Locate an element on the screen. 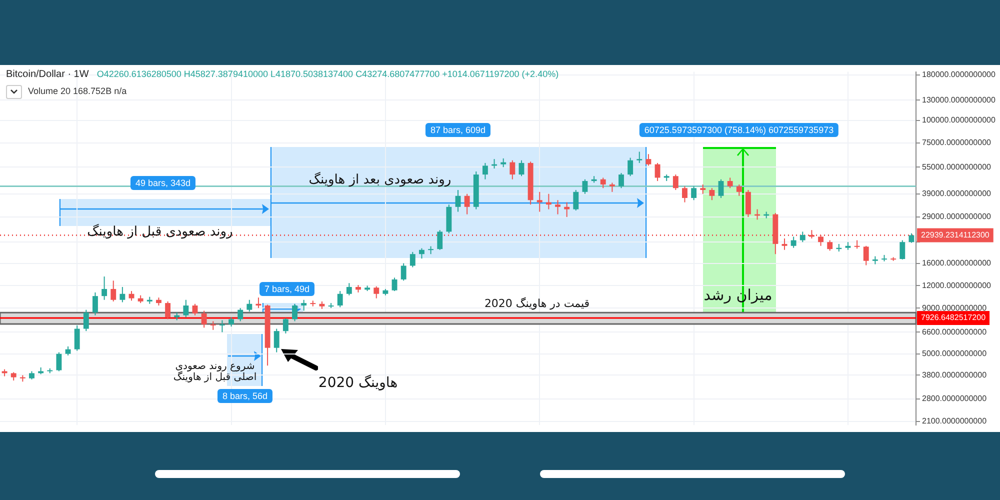 The image size is (1000, 500). annotation: 8 bars, 56d is located at coordinates (245, 396).